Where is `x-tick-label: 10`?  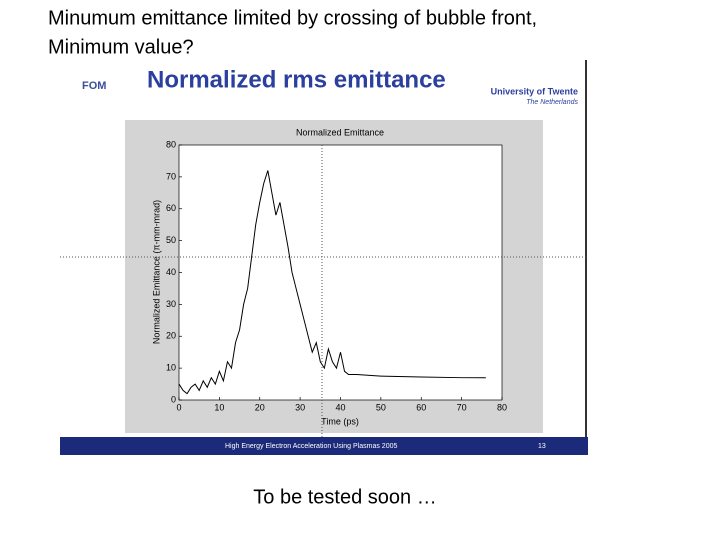
x-tick-label: 10 is located at coordinates (219, 407).